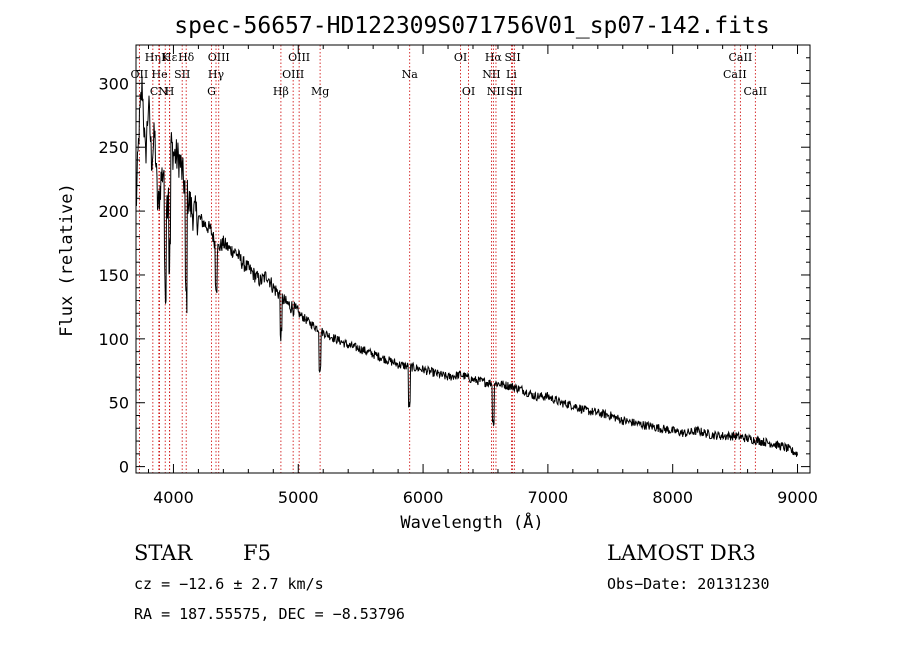 The width and height of the screenshot is (900, 649). Describe the element at coordinates (257, 553) in the screenshot. I see `object-subclass: F5` at that location.